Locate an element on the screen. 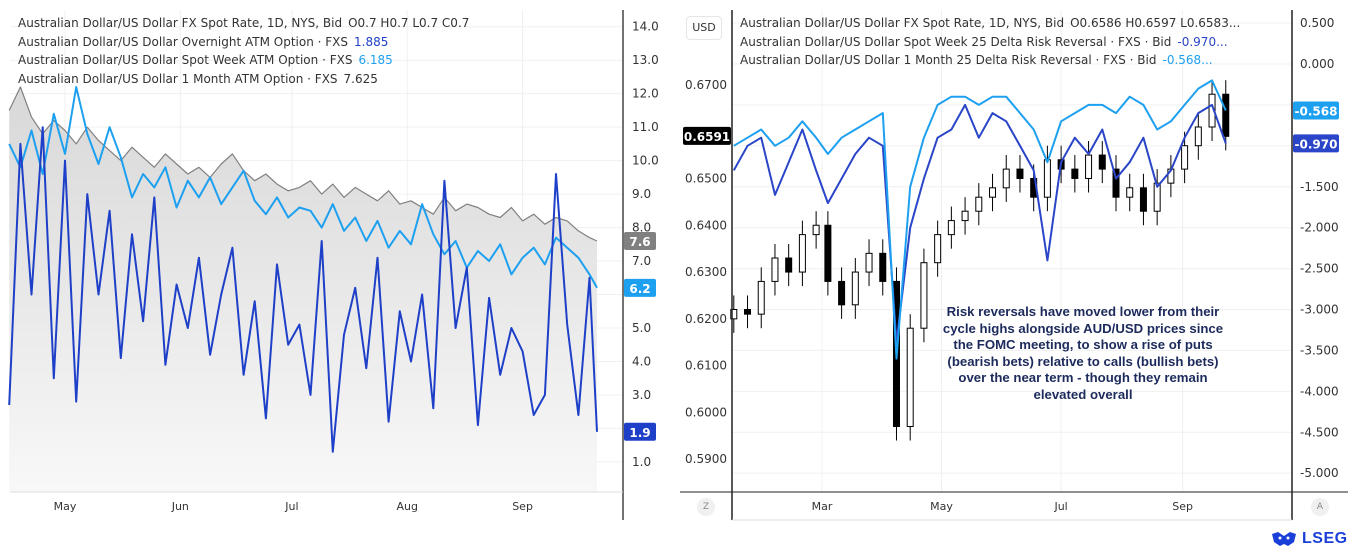  x-tick-label: Jun is located at coordinates (180, 506).